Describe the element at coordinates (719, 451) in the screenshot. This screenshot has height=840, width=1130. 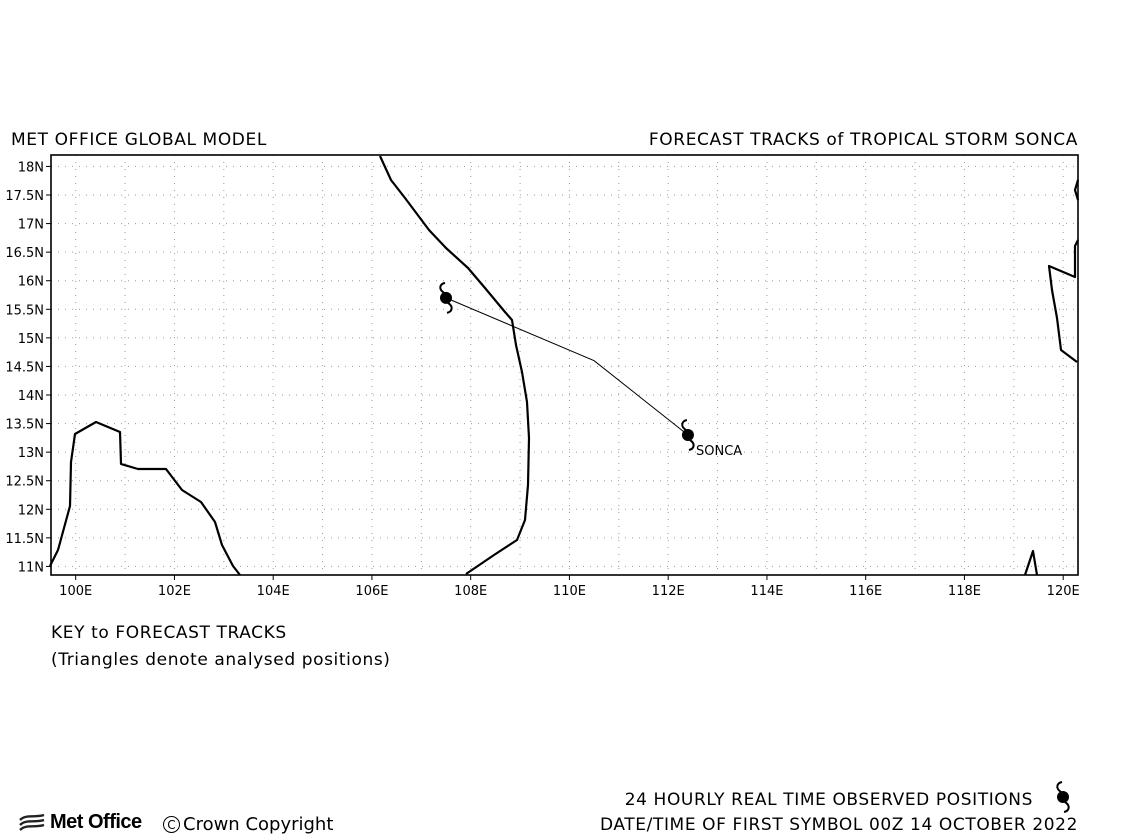
I see `storm-name-label: SONCA` at that location.